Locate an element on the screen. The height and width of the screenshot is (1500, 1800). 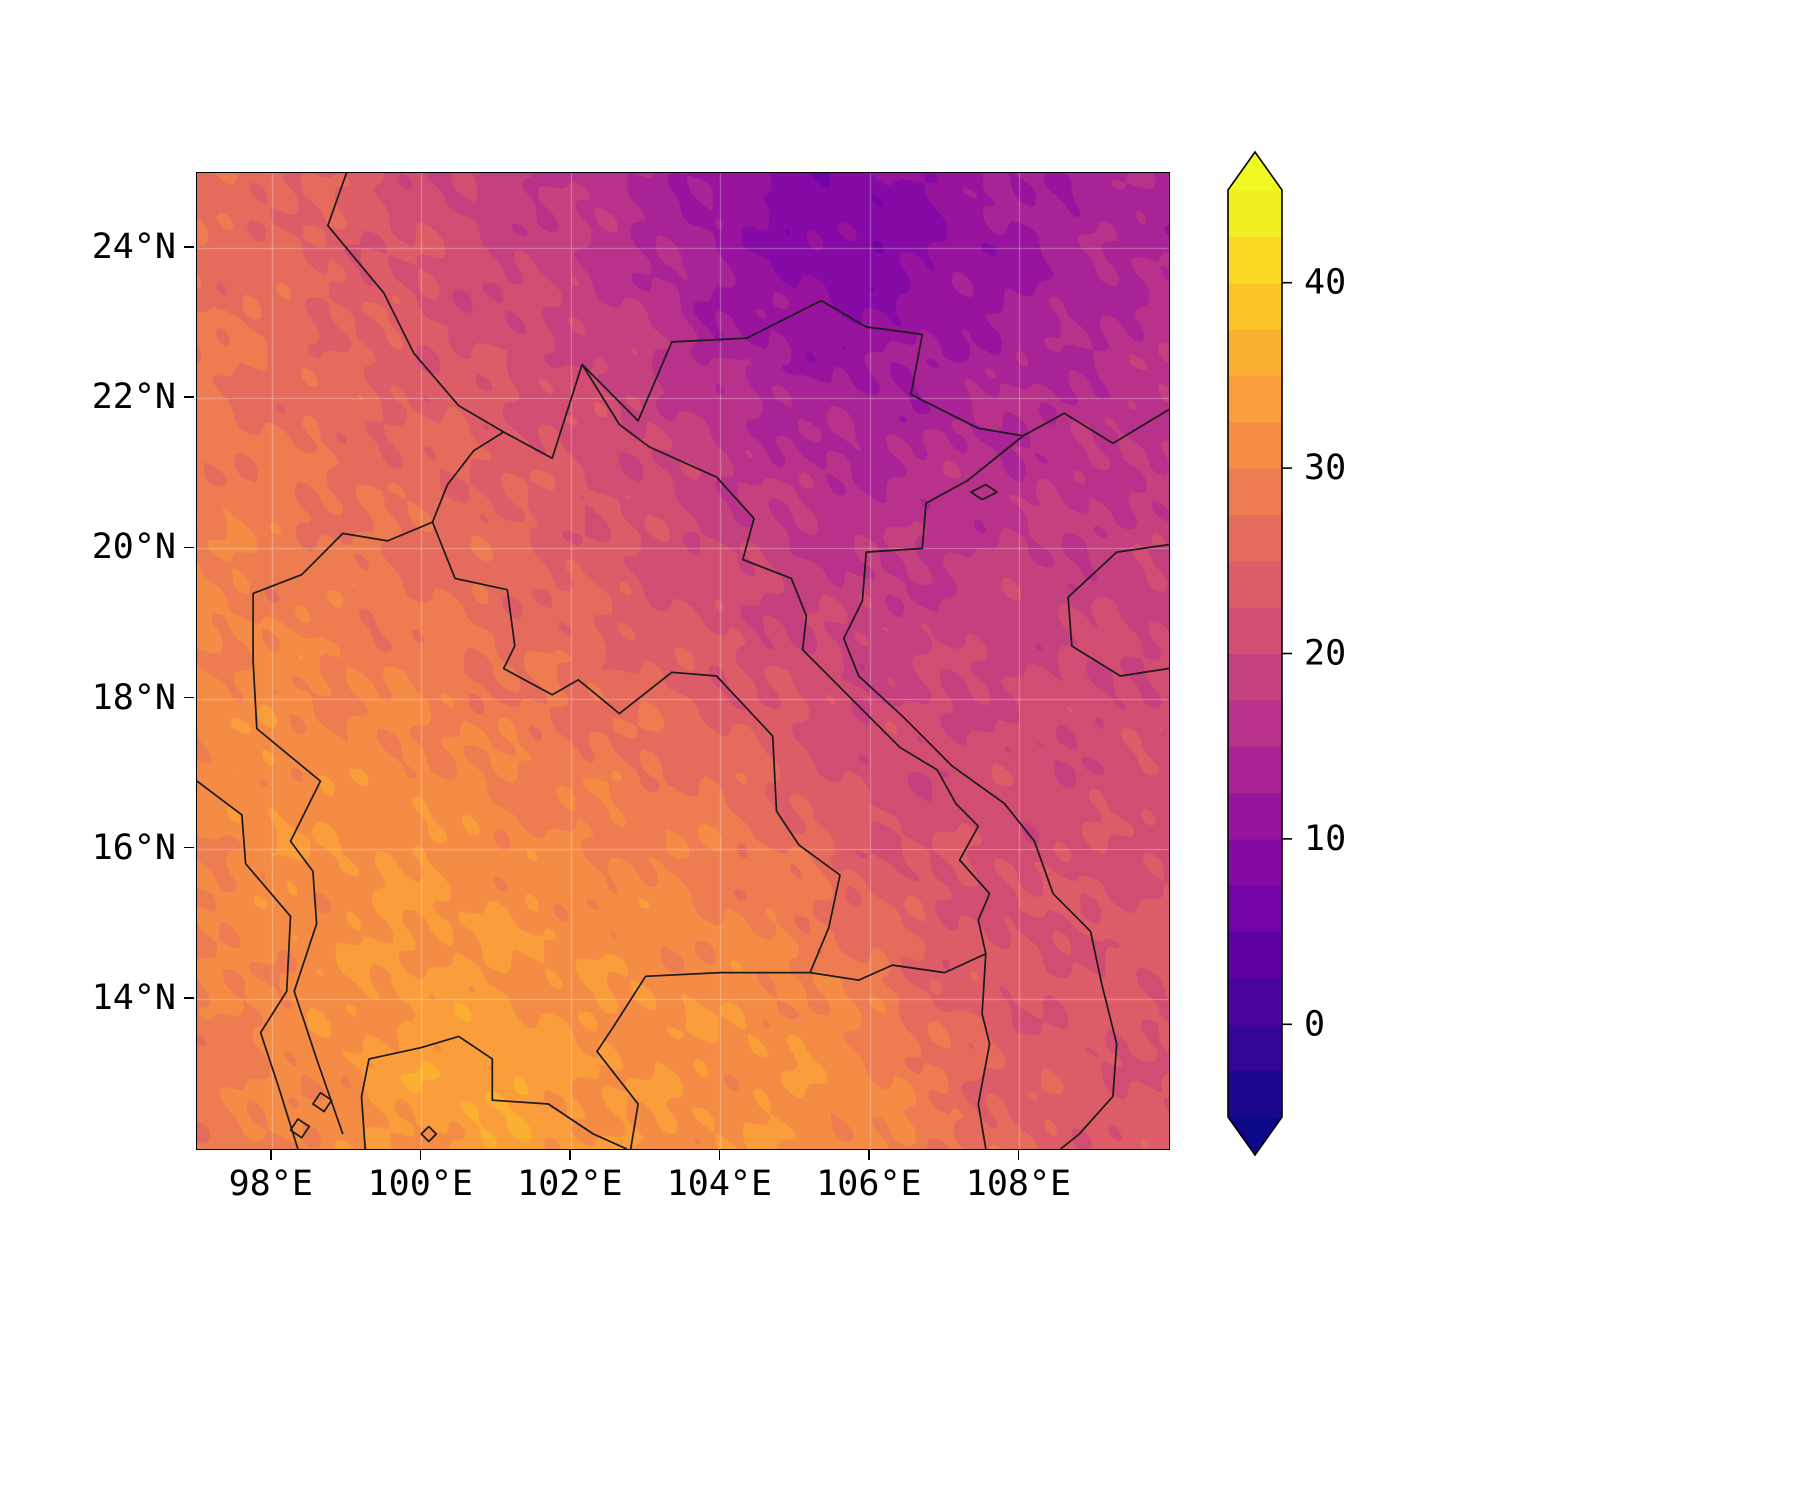
x-tick-label: 98°E is located at coordinates (270, 1184).